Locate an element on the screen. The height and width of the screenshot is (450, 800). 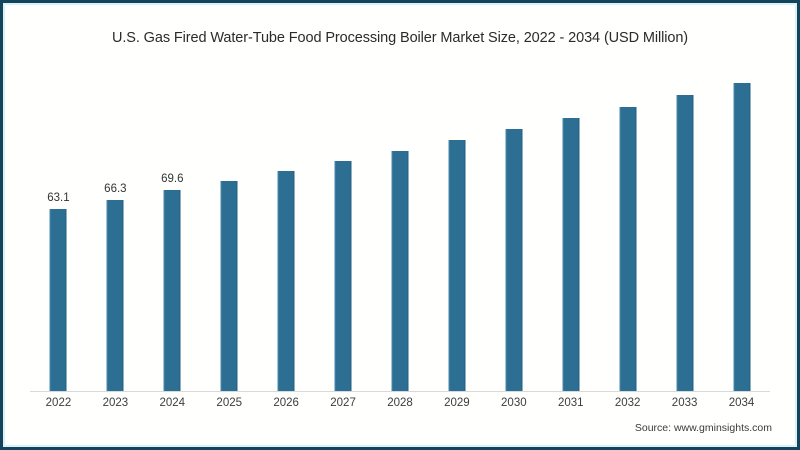
bar-group: 66.3 is located at coordinates (115, 232).